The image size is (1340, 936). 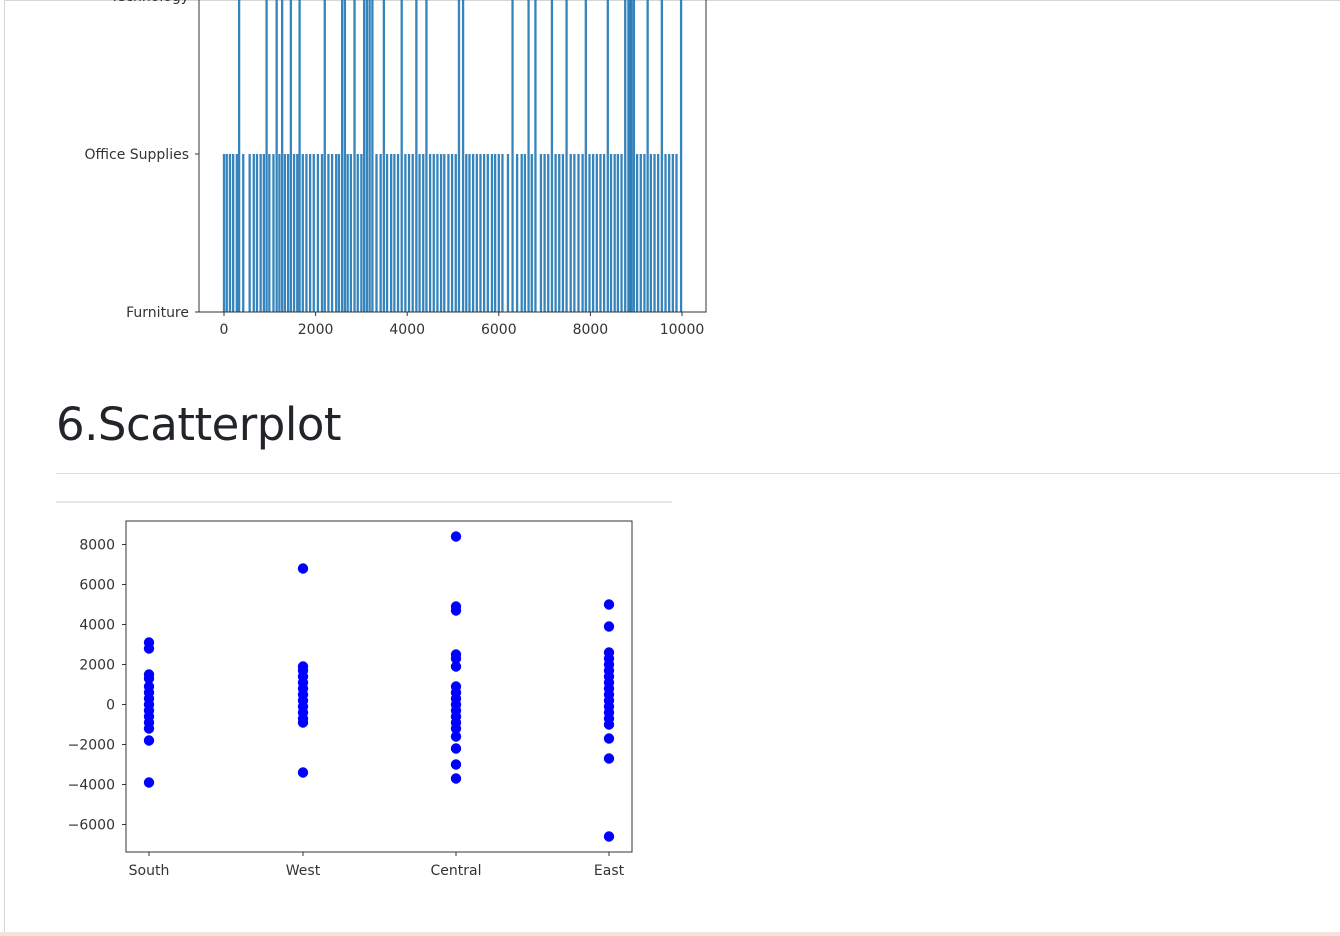 I want to click on bar-x-tick-label: 10000, so click(x=682, y=330).